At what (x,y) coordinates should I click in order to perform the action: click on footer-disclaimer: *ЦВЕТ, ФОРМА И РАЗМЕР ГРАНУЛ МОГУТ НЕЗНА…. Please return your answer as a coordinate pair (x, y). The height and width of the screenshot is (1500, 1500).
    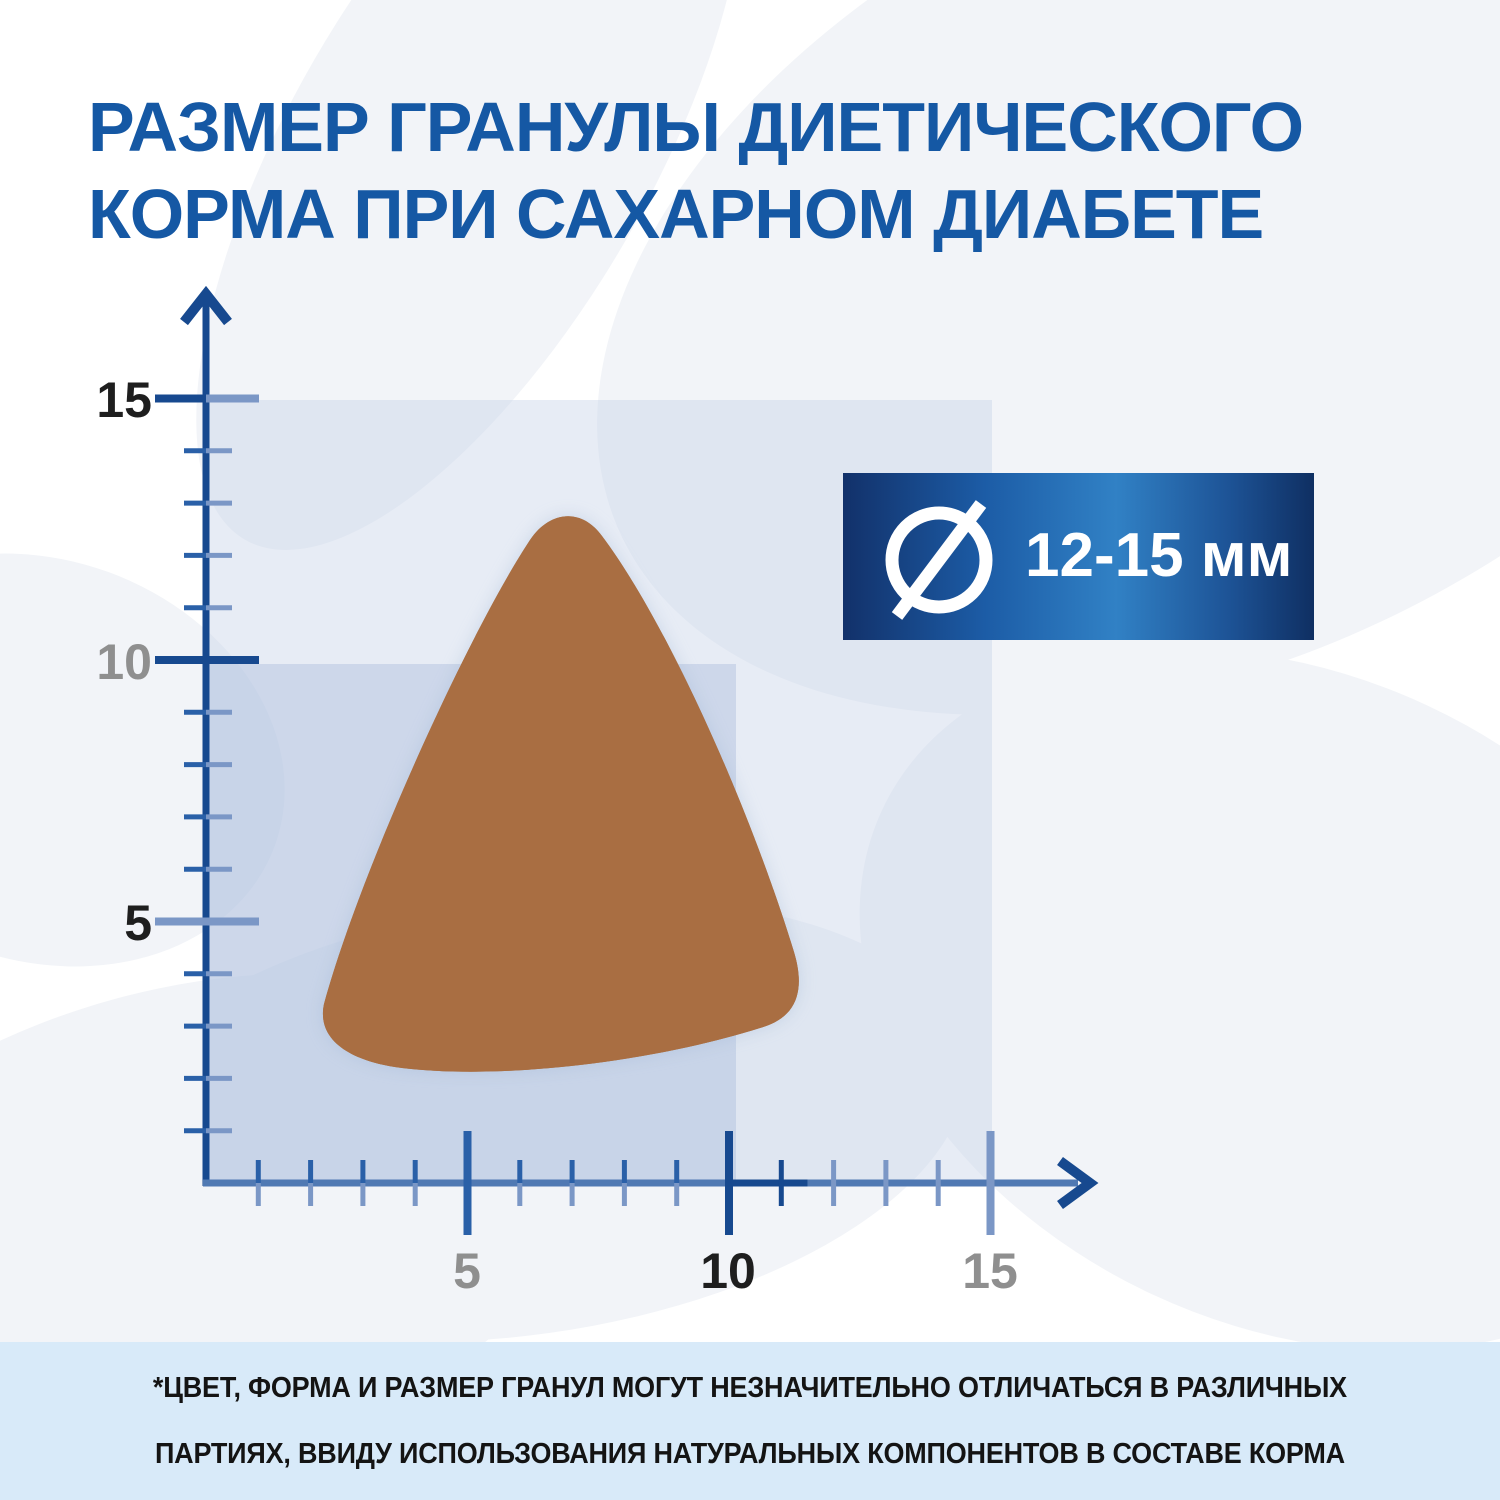
    Looking at the image, I should click on (750, 1419).